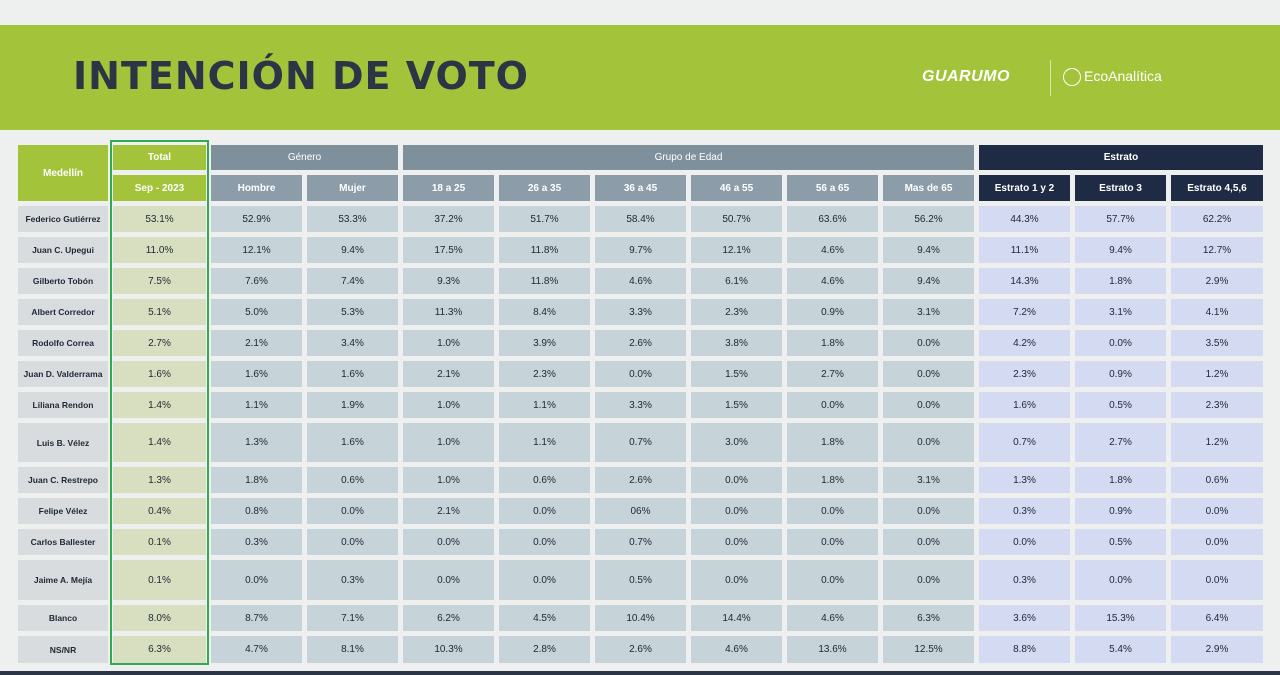 The width and height of the screenshot is (1280, 675). I want to click on value-cell: 4.2%, so click(1024, 343).